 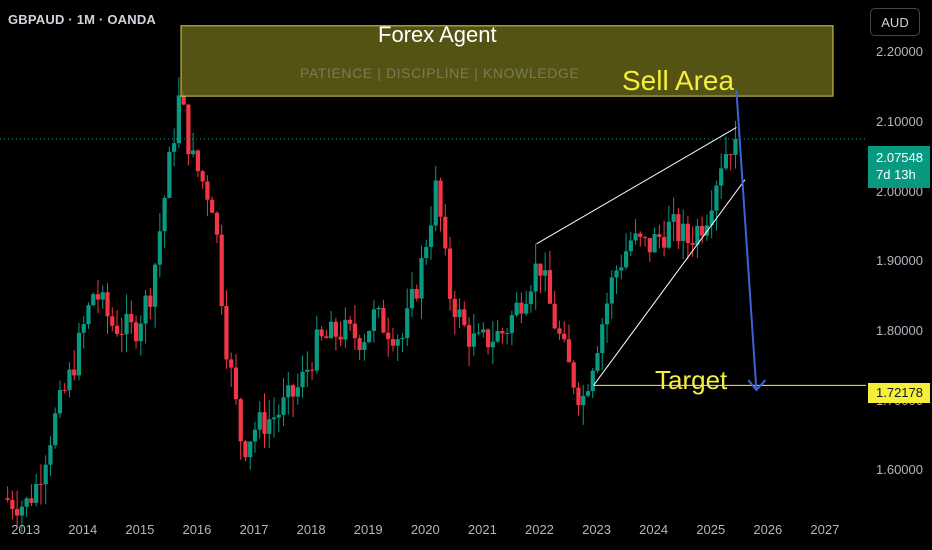 What do you see at coordinates (597, 529) in the screenshot?
I see `time-tick: 2023` at bounding box center [597, 529].